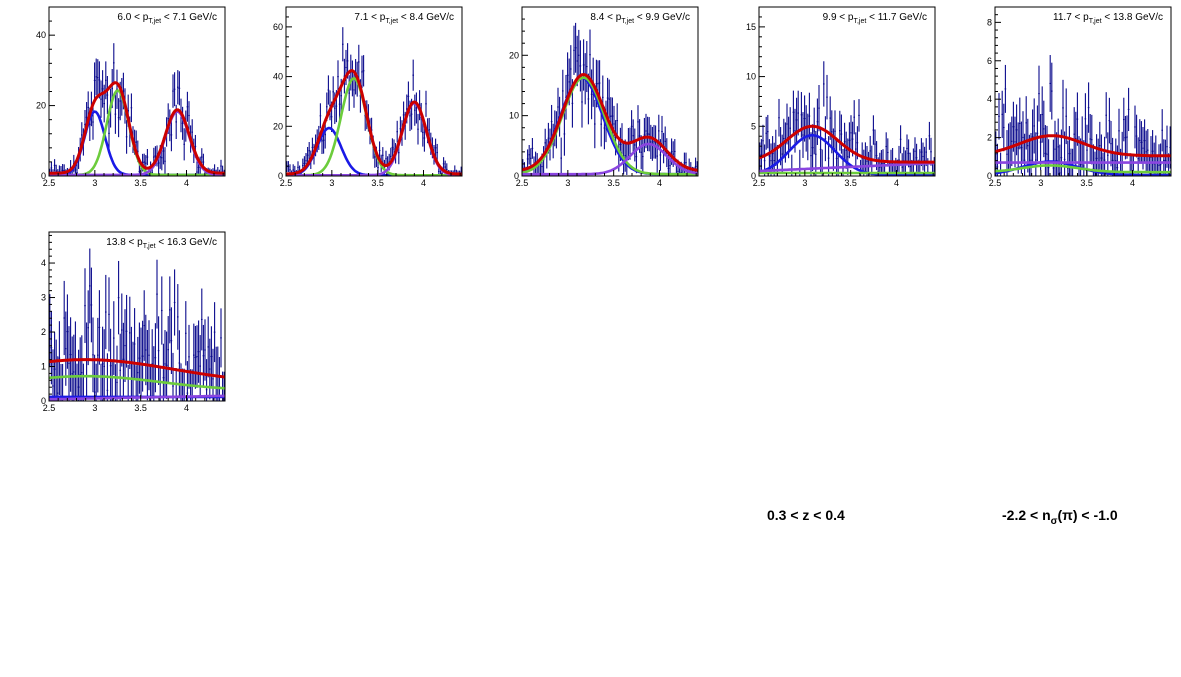 The width and height of the screenshot is (1181, 677). I want to click on nsigma-subscript: σ, so click(1054, 521).